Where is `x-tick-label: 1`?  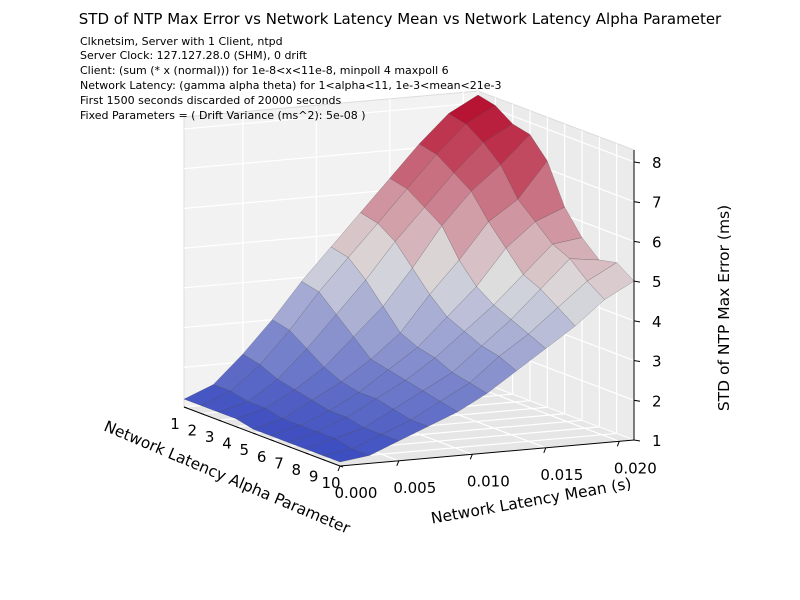
x-tick-label: 1 is located at coordinates (175, 424).